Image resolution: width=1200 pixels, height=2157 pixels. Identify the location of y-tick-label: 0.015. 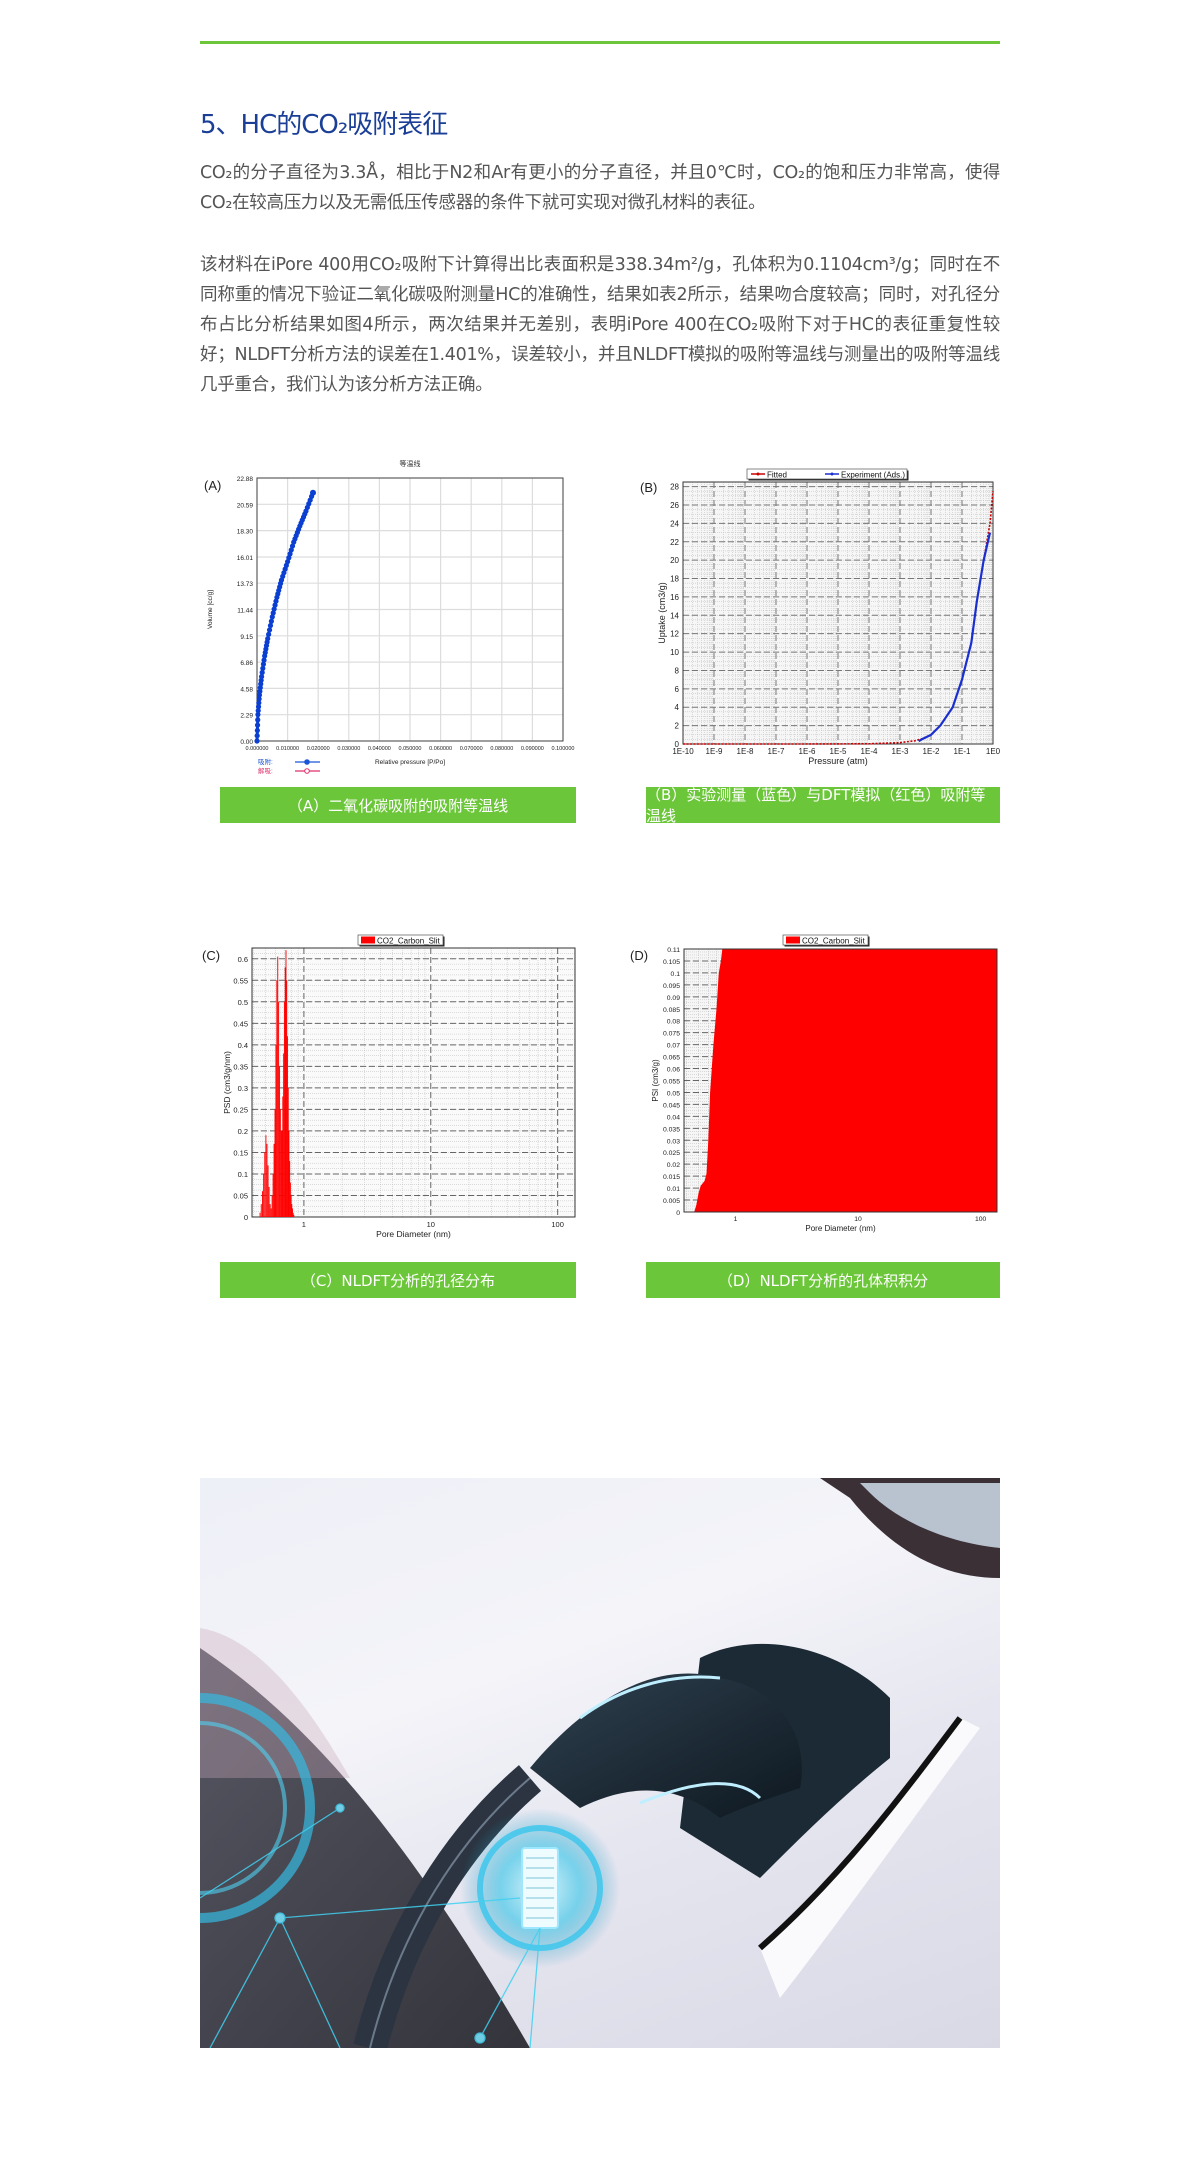
(671, 1177).